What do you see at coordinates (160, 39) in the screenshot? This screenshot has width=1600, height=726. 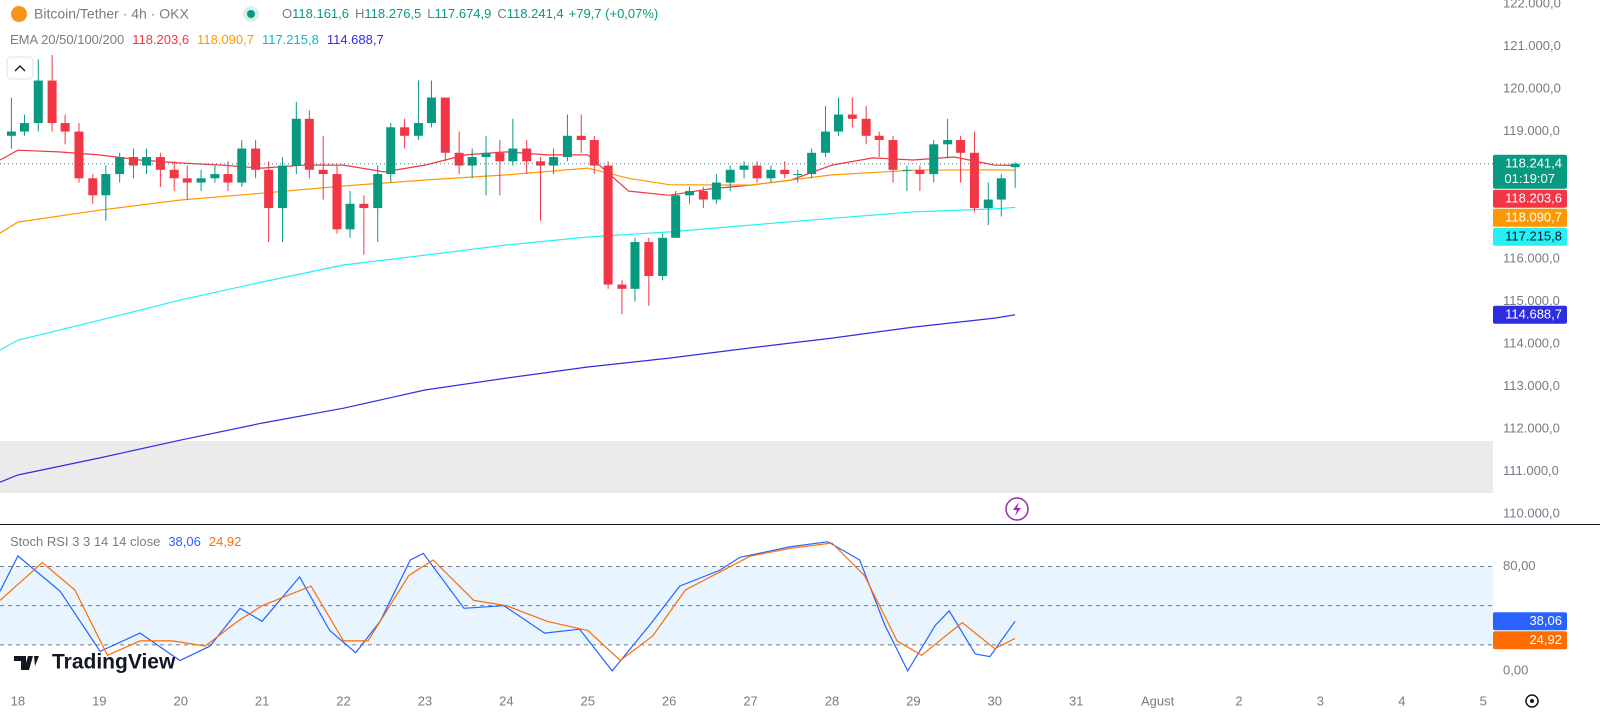 I see `indicator-value: 118.203,6` at bounding box center [160, 39].